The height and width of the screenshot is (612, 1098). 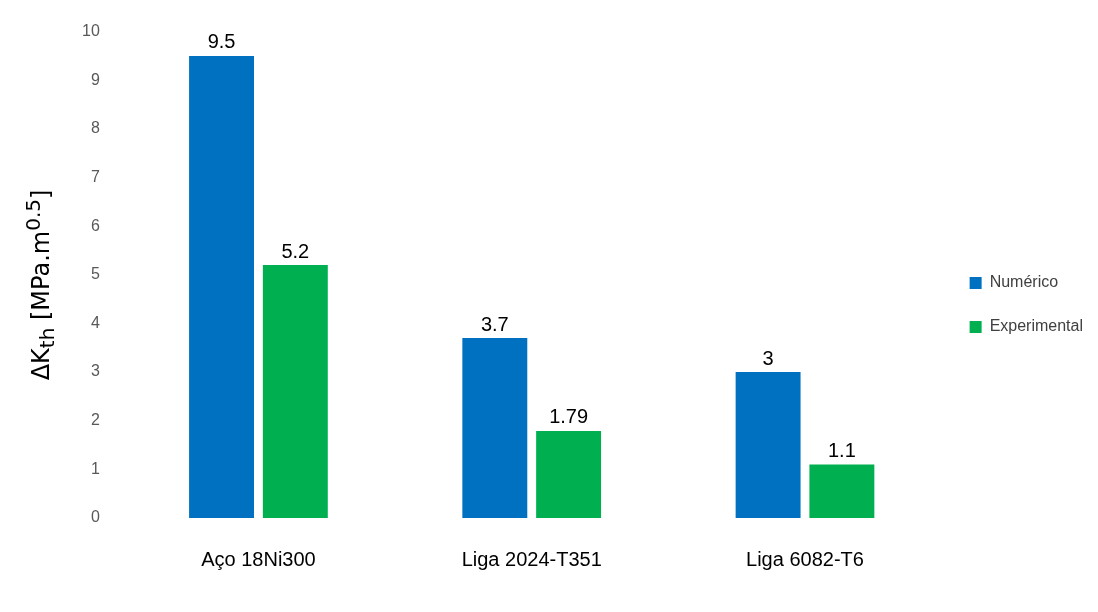 What do you see at coordinates (295, 250) in the screenshot?
I see `data-label: 5.2` at bounding box center [295, 250].